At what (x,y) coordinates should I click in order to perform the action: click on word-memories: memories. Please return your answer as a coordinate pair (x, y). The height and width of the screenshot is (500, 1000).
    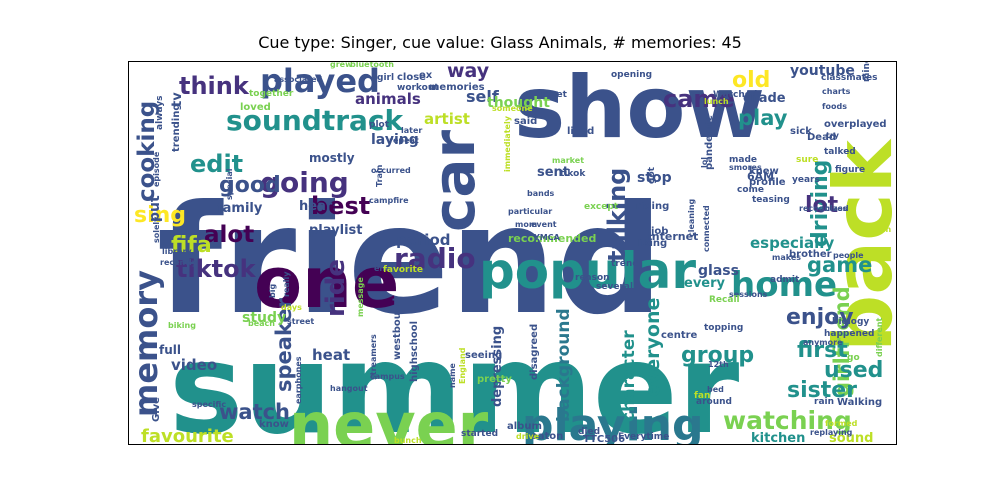
    Looking at the image, I should click on (457, 87).